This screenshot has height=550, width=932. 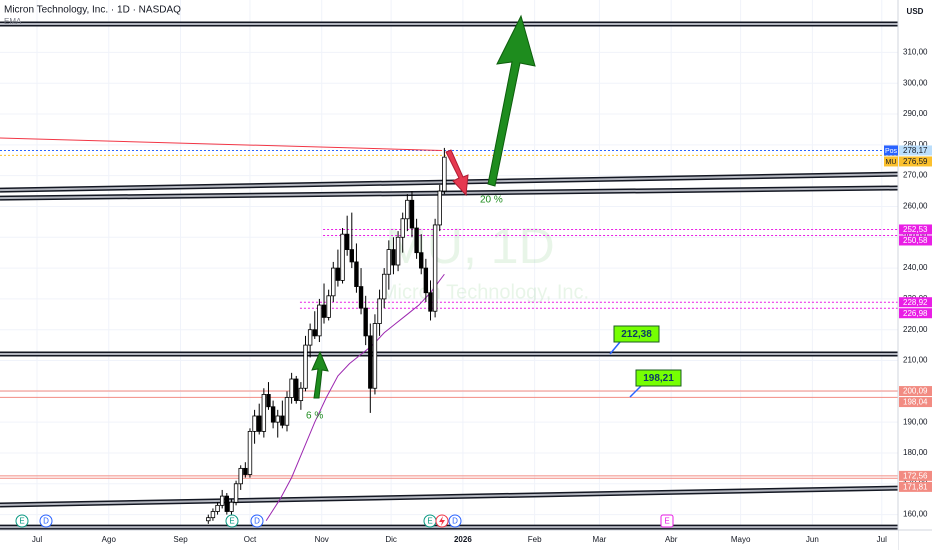 I want to click on price-label: 171,81, so click(x=915, y=487).